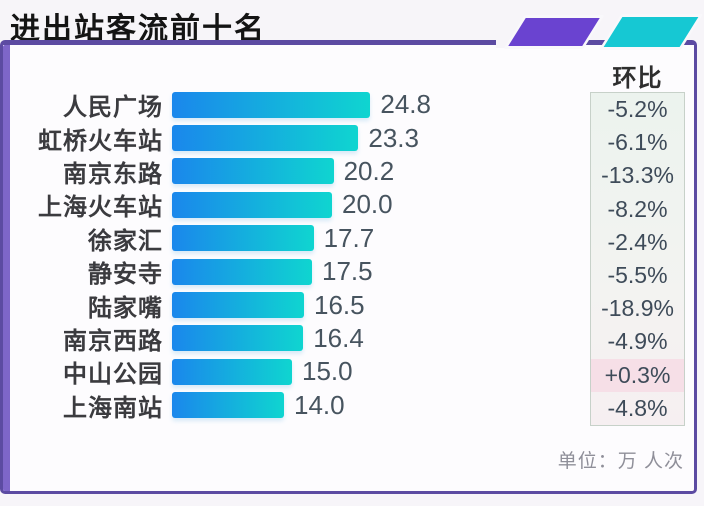 Image resolution: width=704 pixels, height=506 pixels. I want to click on bar-row: 虹桥火车站 23.3, so click(297, 138).